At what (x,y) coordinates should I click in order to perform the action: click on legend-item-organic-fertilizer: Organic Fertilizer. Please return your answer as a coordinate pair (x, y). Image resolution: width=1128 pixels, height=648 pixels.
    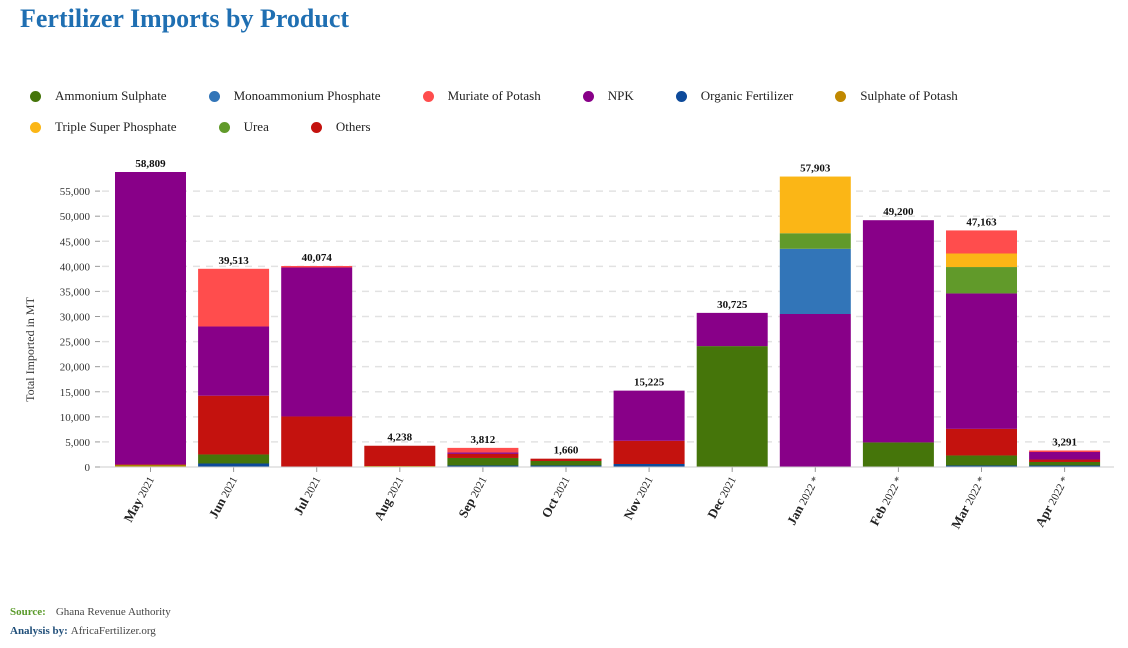
    Looking at the image, I should click on (731, 96).